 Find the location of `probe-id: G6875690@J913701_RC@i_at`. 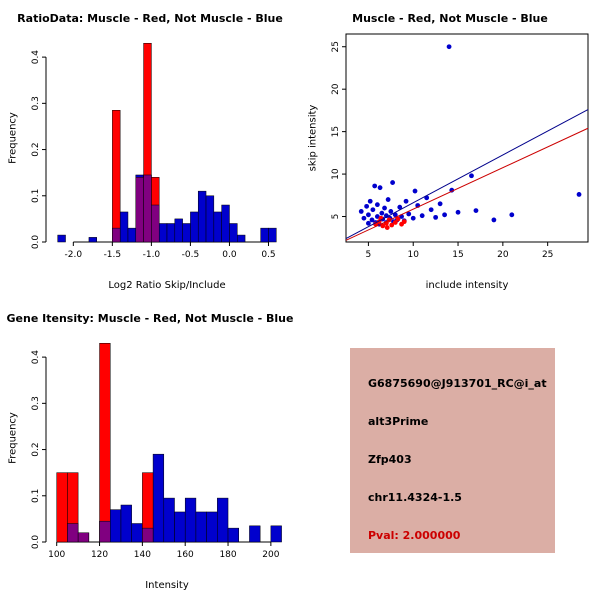

probe-id: G6875690@J913701_RC@i_at is located at coordinates (457, 383).